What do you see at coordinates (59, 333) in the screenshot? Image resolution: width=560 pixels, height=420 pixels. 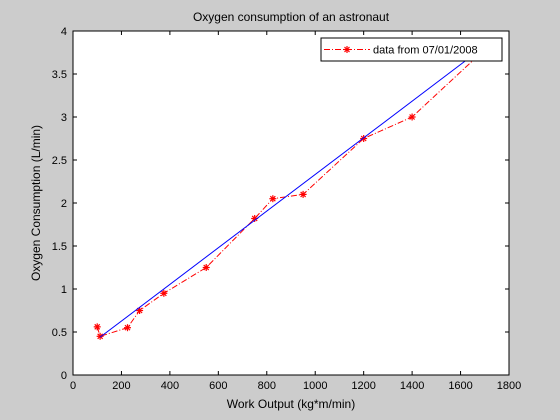 I see `y-tick-label: 0.5` at bounding box center [59, 333].